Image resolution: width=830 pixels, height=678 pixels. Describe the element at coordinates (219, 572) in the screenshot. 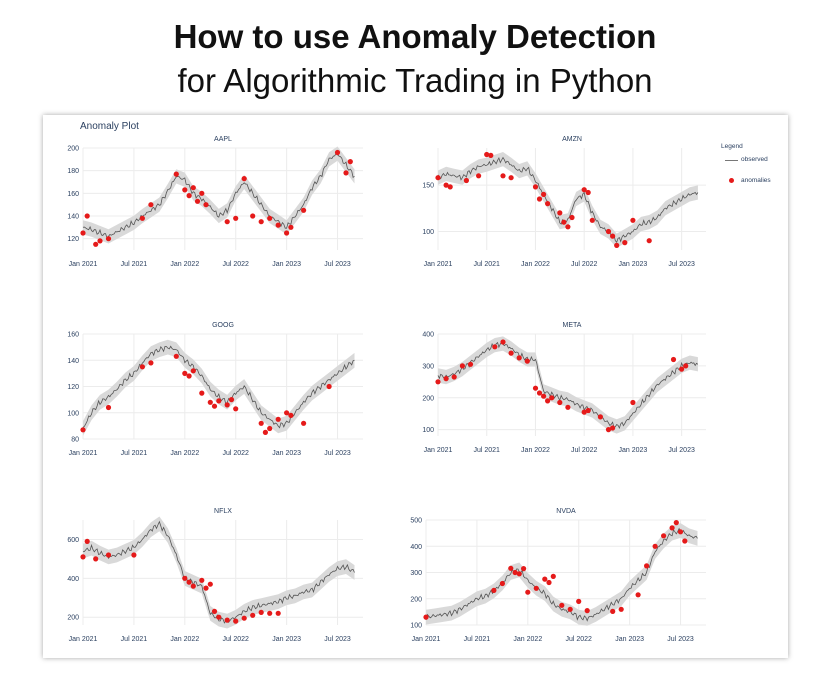

I see `confidence-band-nflx` at that location.